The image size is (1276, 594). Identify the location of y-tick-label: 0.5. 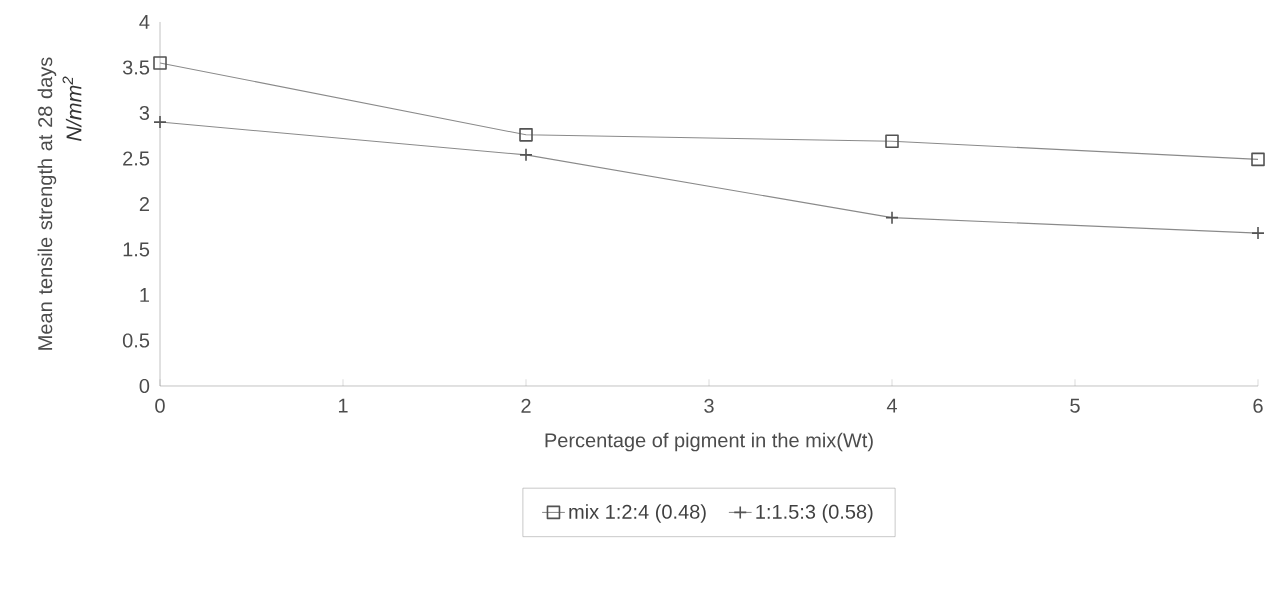
(136, 340).